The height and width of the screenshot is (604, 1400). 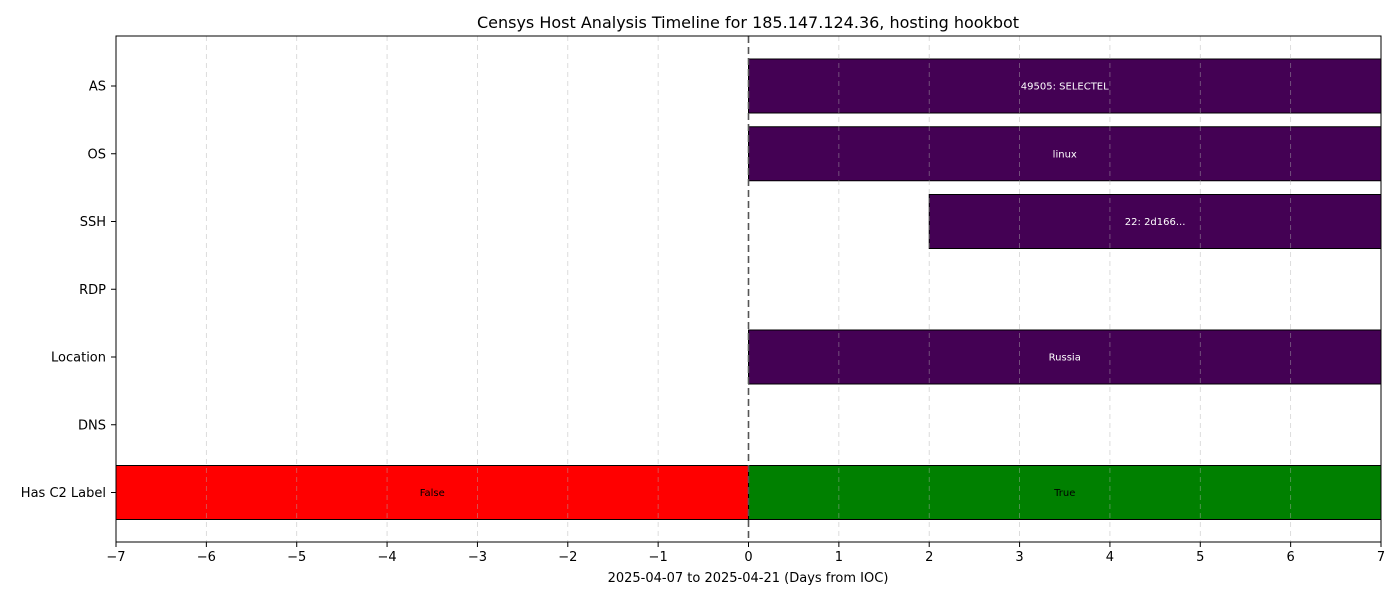 I want to click on y-tick-label: RDP, so click(x=92, y=290).